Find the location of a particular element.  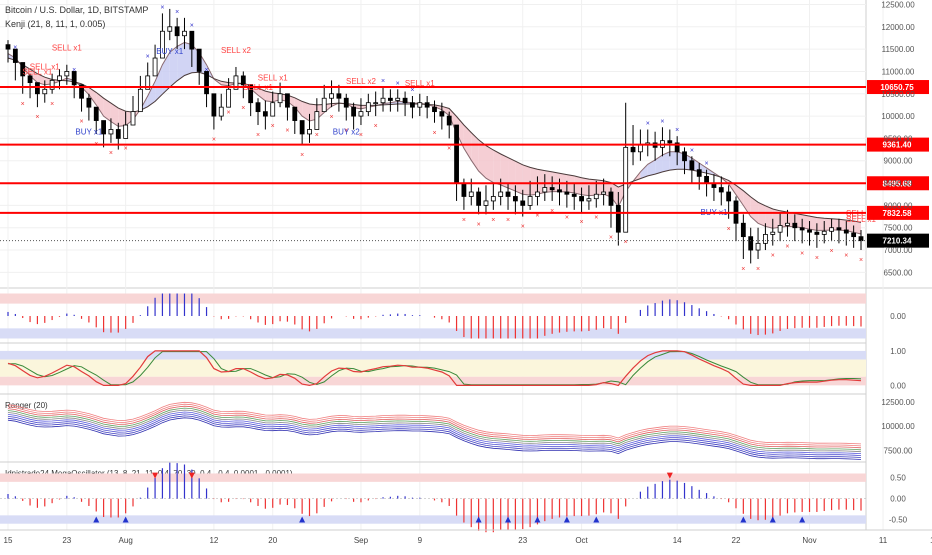

price-tick-label: 6500.00 is located at coordinates (898, 272).